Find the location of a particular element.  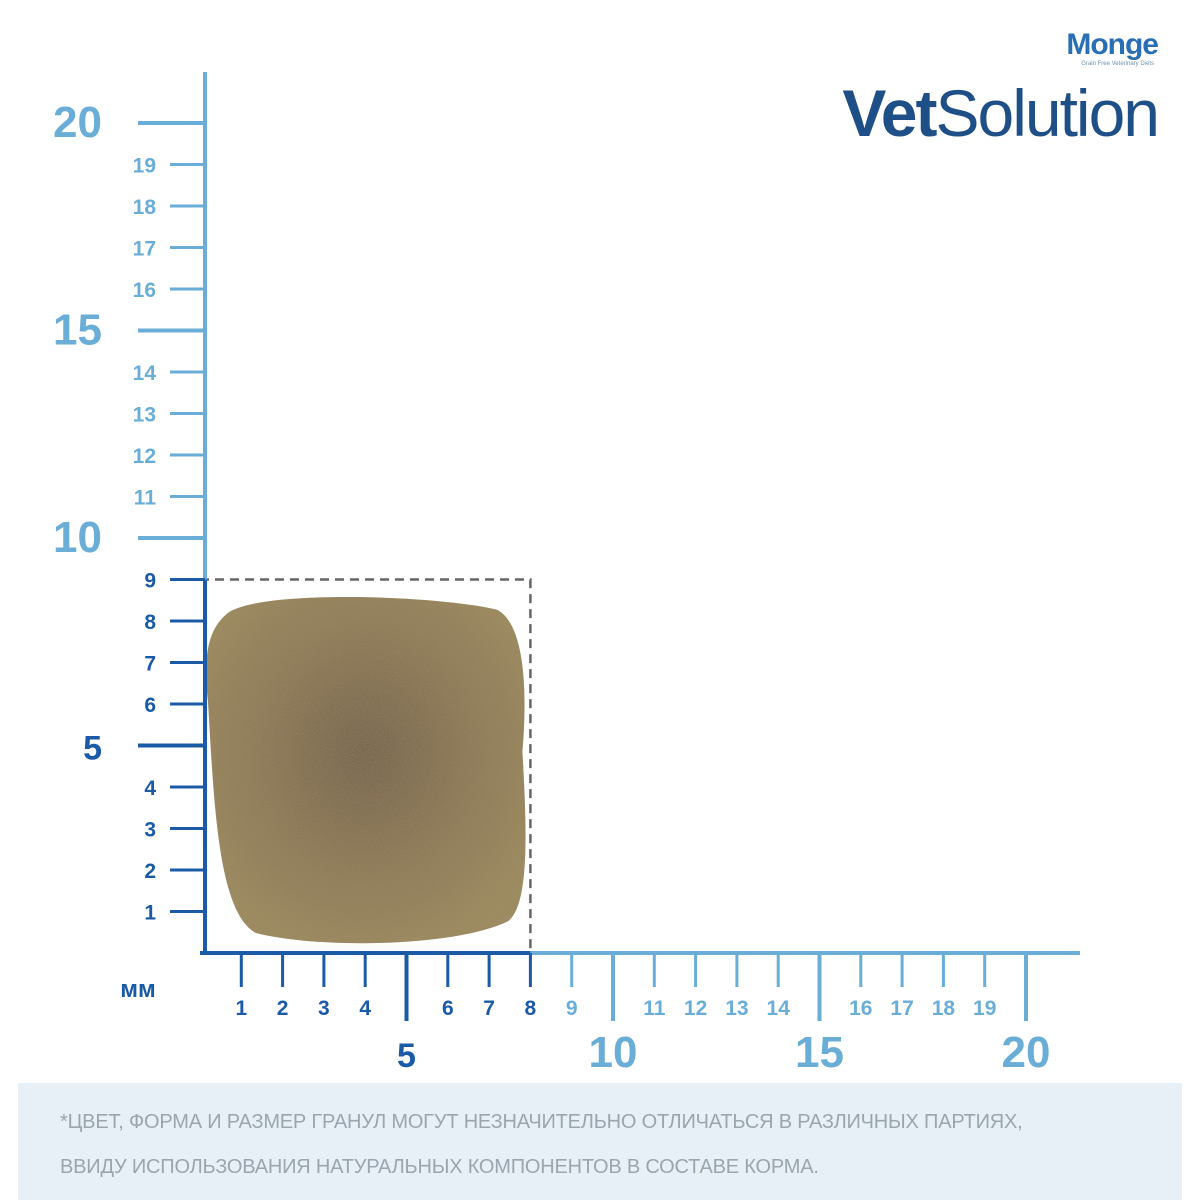

x-tick-label: 1 is located at coordinates (241, 1008).